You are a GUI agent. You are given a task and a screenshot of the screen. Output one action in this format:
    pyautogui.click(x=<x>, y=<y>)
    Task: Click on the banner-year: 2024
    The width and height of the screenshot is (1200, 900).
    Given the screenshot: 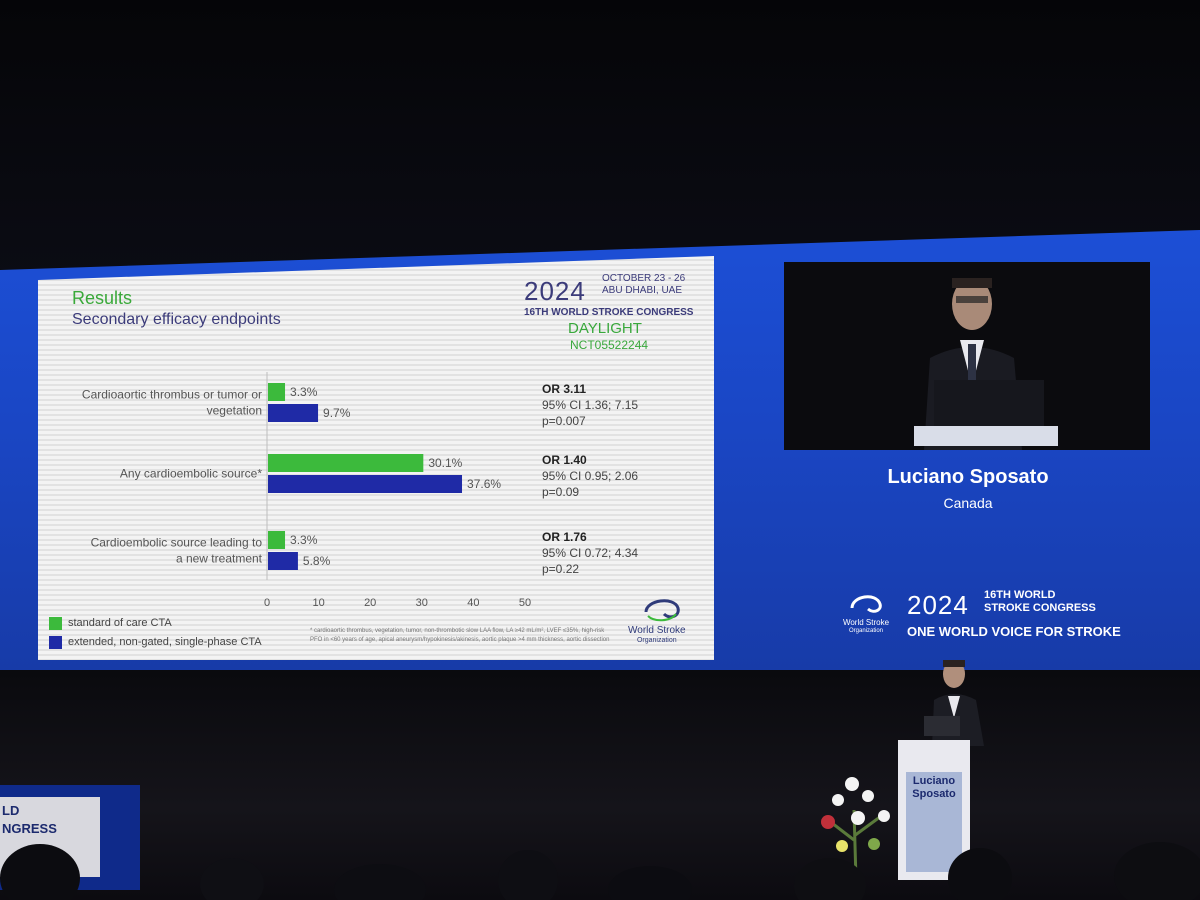 What is the action you would take?
    pyautogui.click(x=938, y=605)
    